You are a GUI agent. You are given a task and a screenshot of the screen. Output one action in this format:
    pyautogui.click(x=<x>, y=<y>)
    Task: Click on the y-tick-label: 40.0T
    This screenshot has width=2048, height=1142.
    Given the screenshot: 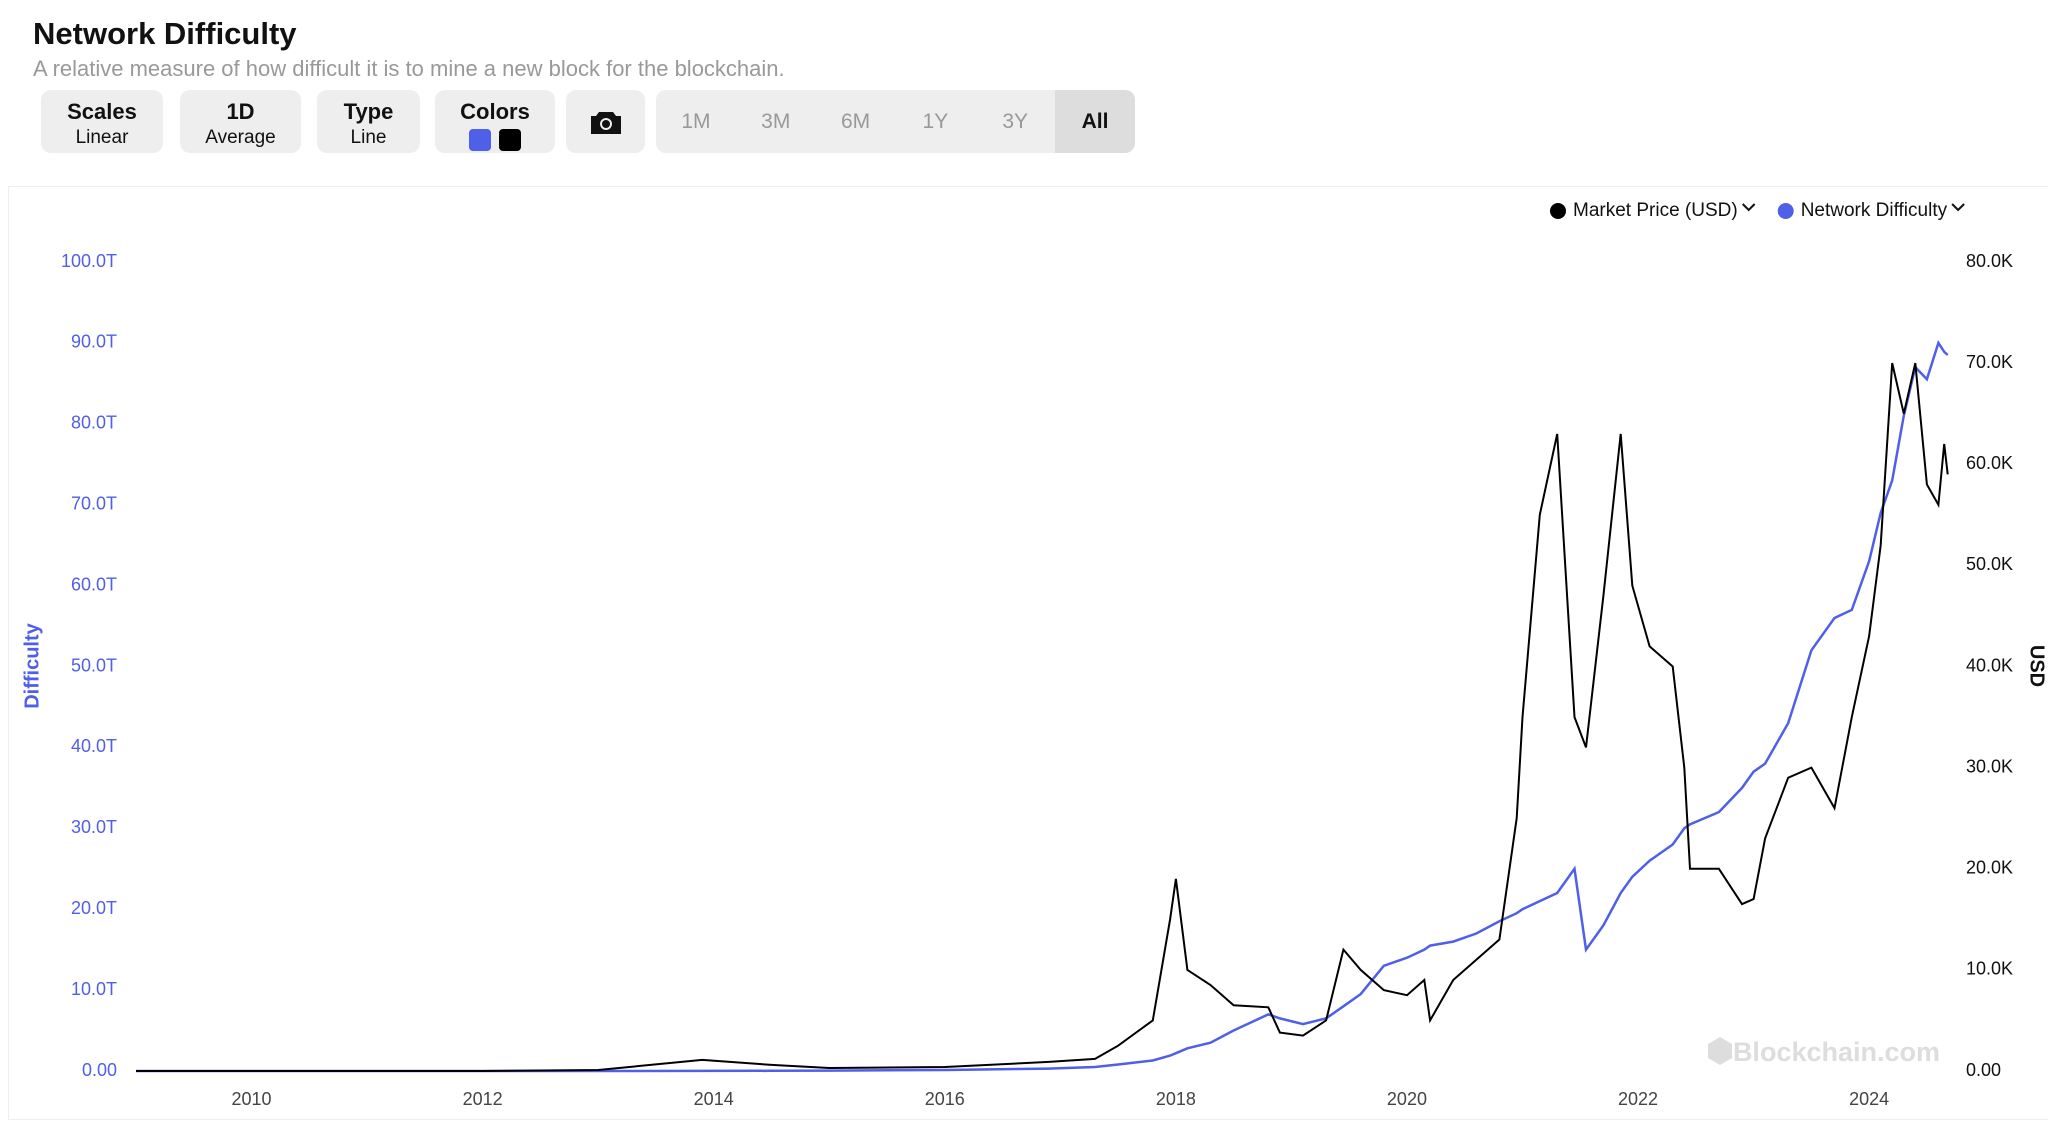 What is the action you would take?
    pyautogui.click(x=94, y=746)
    